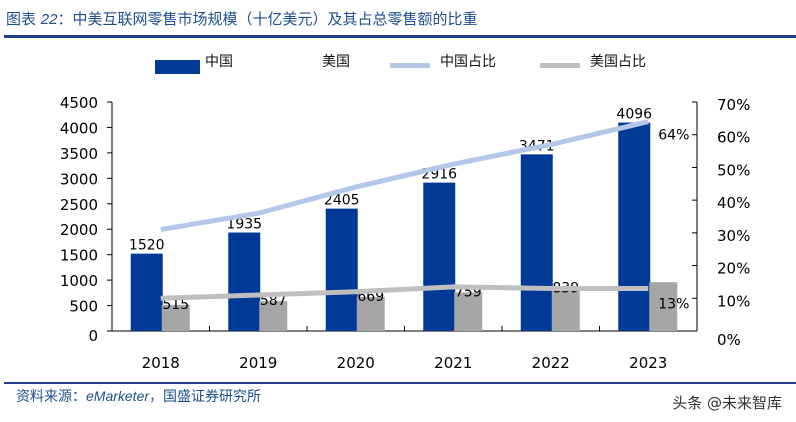 The height and width of the screenshot is (422, 796). I want to click on bar-label: 2405, so click(342, 201).